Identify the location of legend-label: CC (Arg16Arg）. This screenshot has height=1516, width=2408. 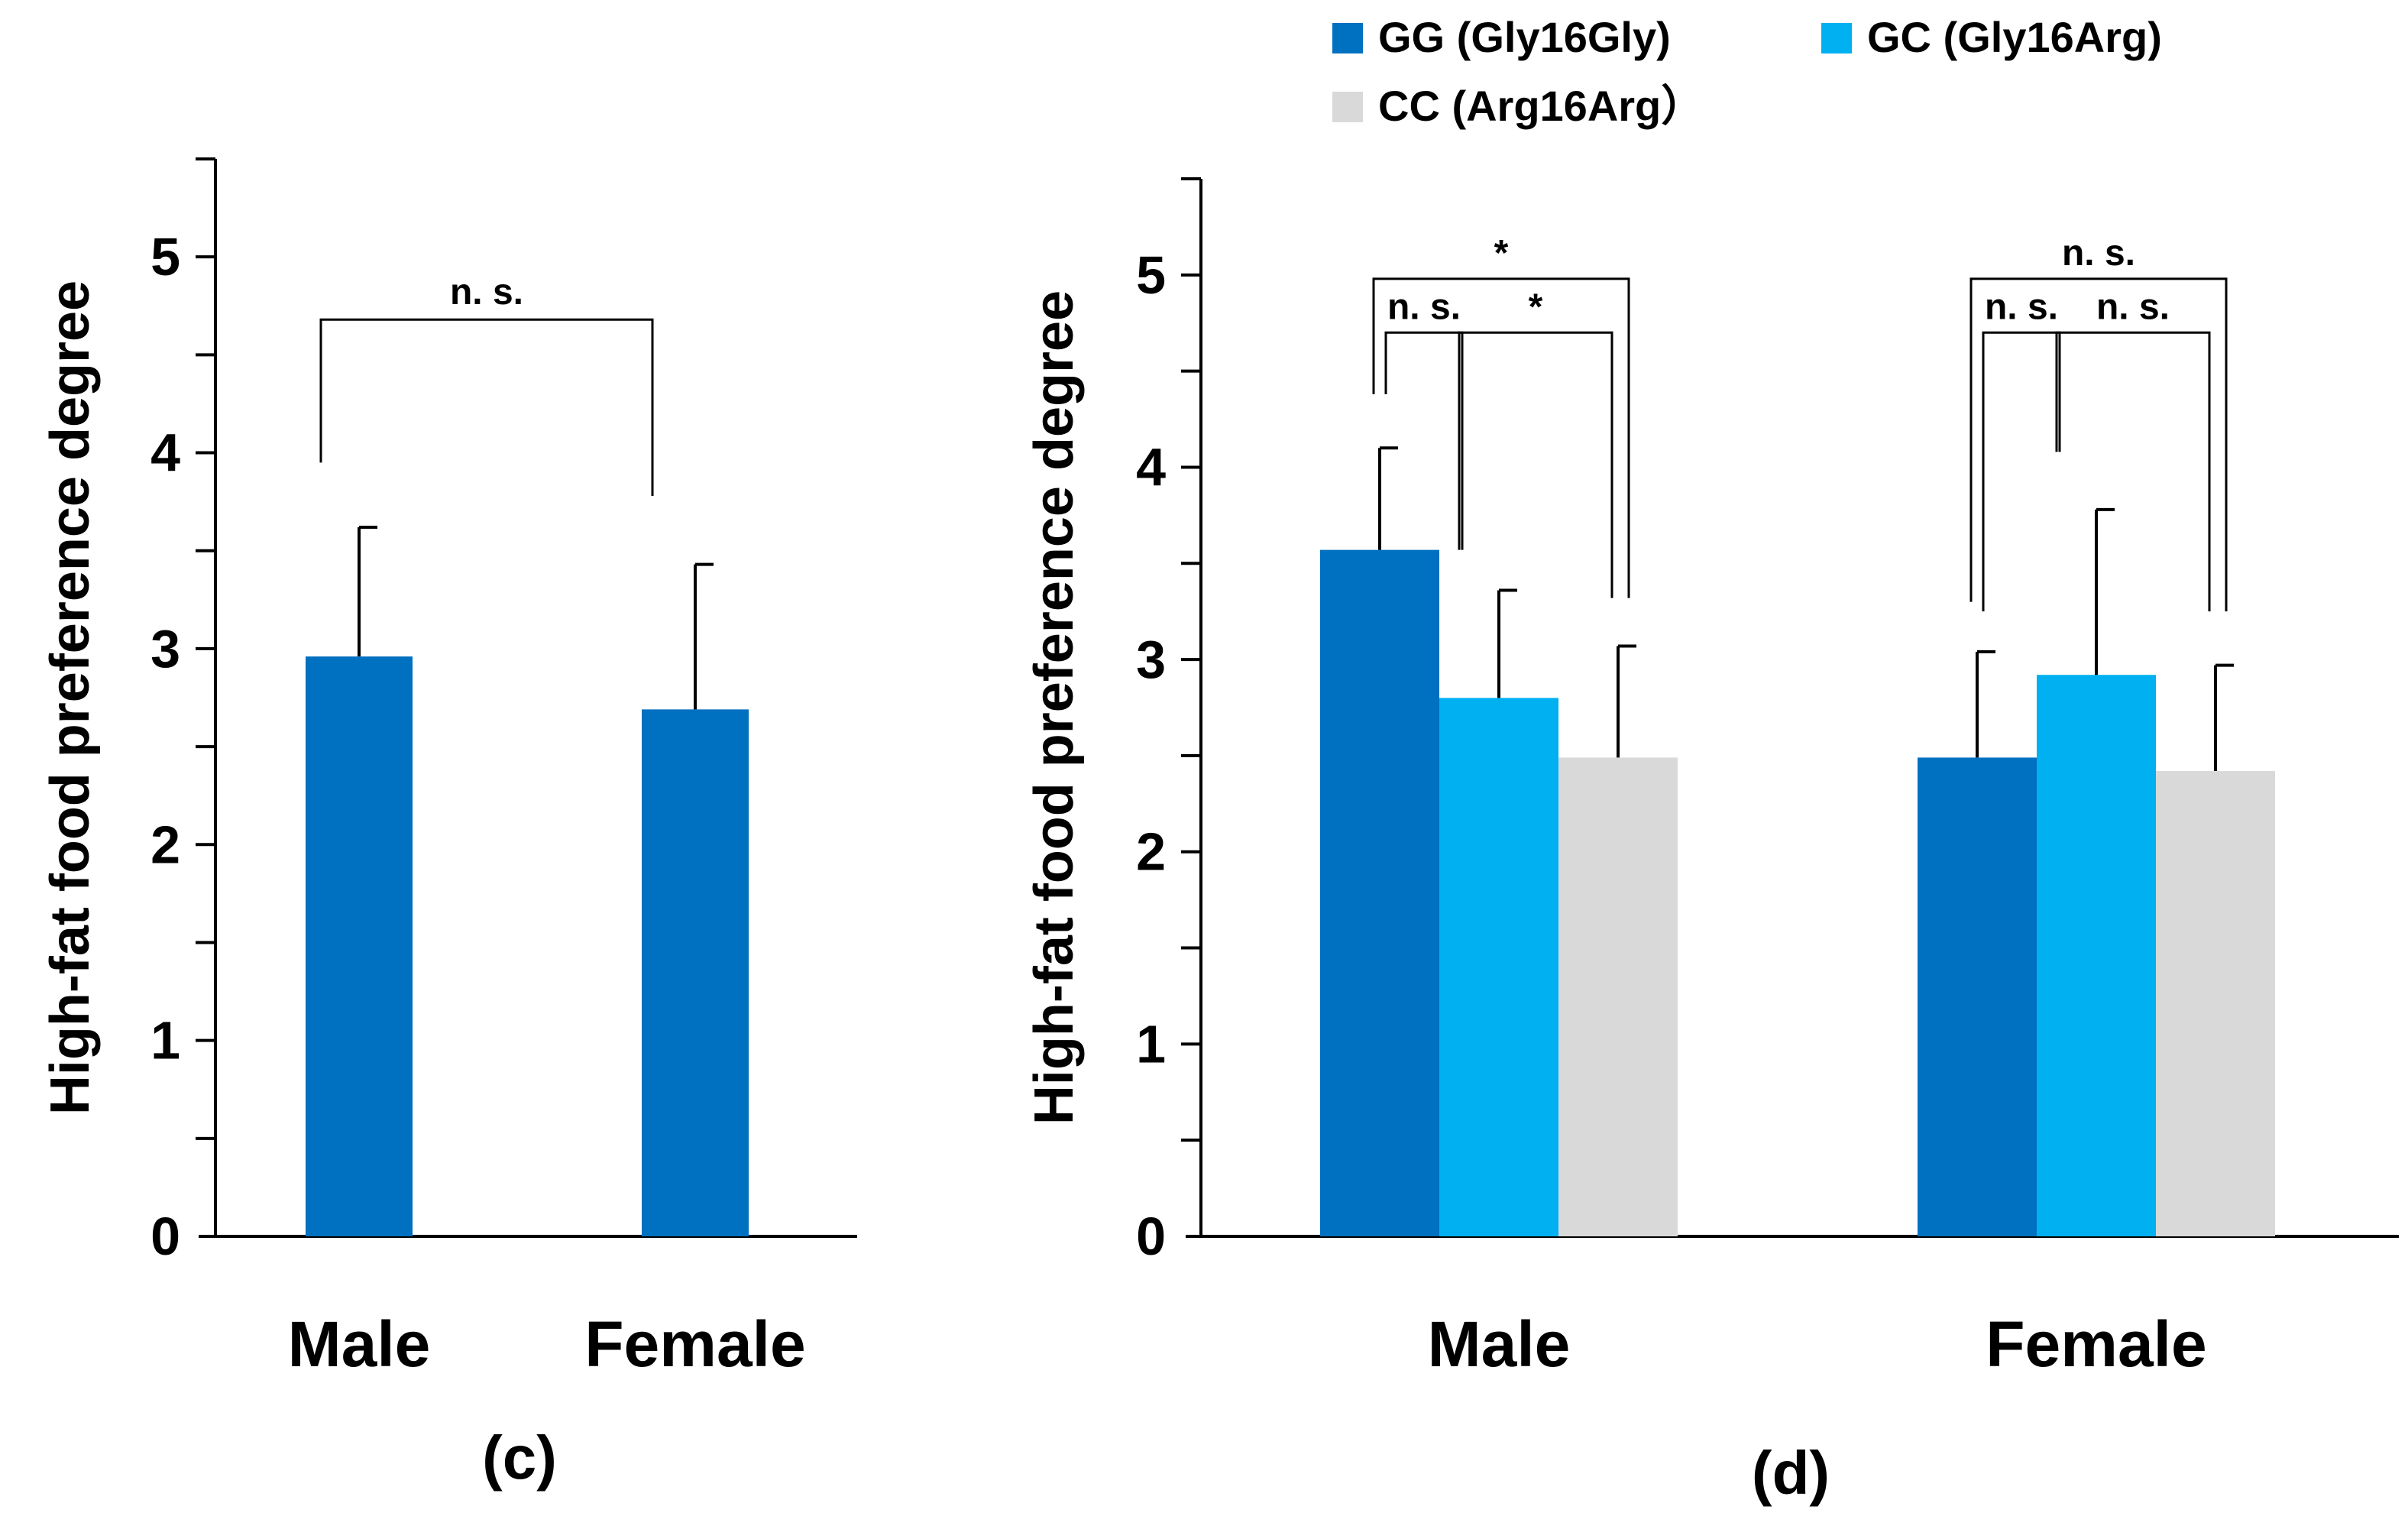
(1541, 106).